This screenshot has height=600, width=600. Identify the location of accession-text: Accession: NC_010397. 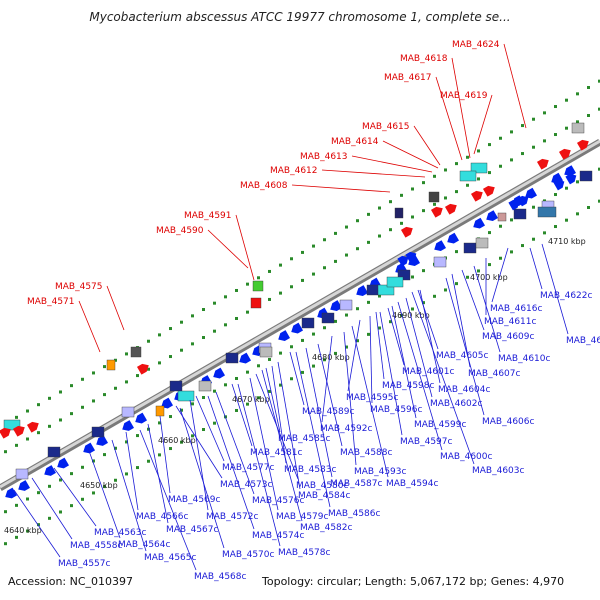
(71, 581).